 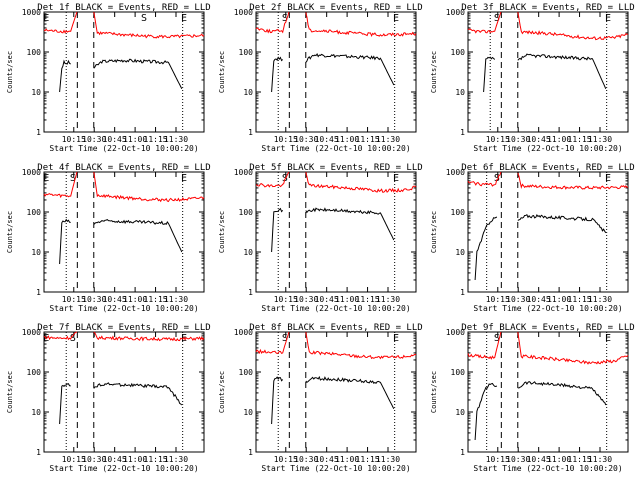 What do you see at coordinates (123, 8) in the screenshot?
I see `panel-title: Det 1f BLACK = Events, RED = LLD` at bounding box center [123, 8].